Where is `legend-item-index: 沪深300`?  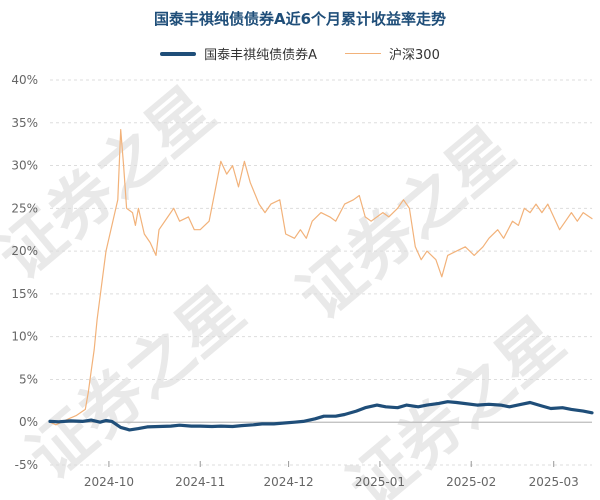
legend-item-index: 沪深300 is located at coordinates (392, 53).